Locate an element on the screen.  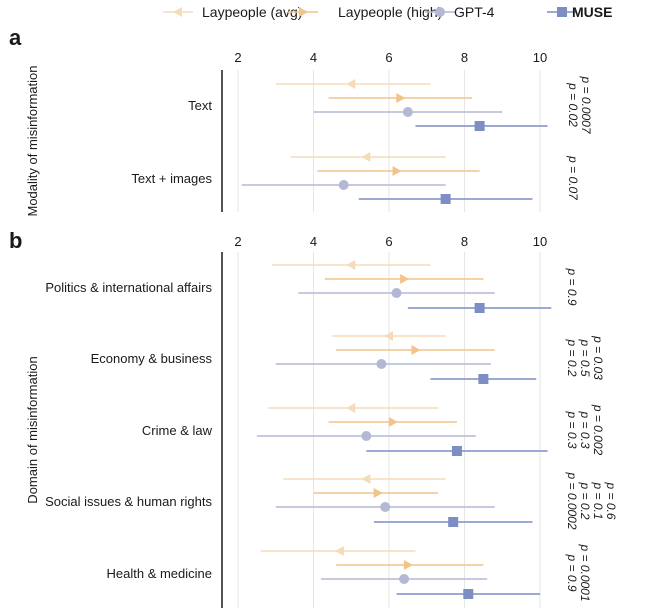
category-label-crime-law: Crime & law is located at coordinates (177, 430).